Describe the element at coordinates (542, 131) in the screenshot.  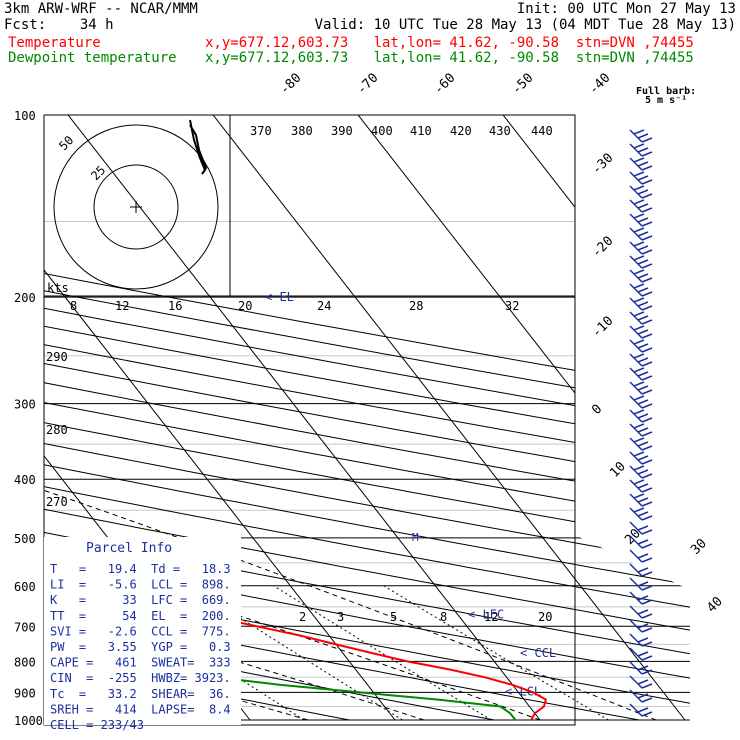
I see `theta-label: 440` at that location.